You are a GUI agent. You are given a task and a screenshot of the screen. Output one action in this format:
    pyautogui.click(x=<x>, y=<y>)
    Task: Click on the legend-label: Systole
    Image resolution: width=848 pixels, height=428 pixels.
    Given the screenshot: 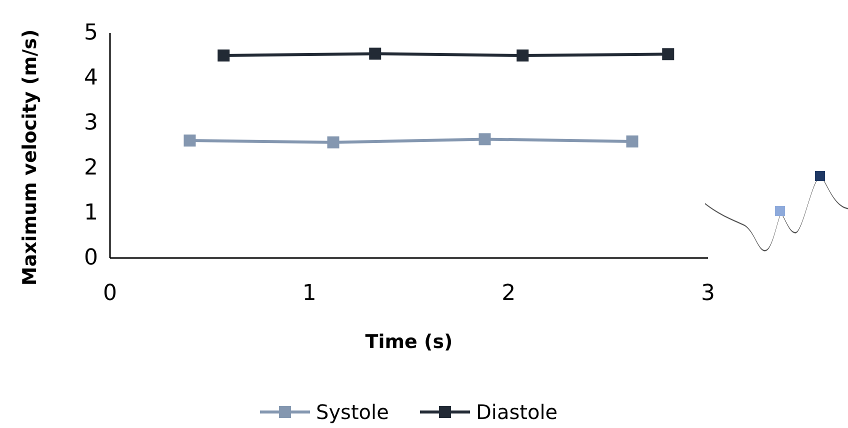 What is the action you would take?
    pyautogui.click(x=352, y=412)
    